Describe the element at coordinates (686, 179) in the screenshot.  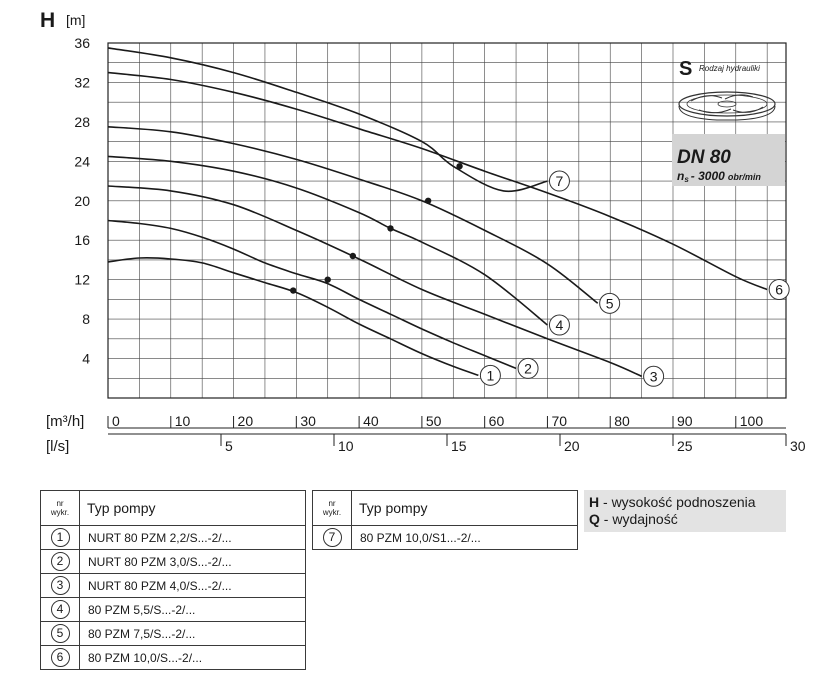
I see `speed-subscript: s` at that location.